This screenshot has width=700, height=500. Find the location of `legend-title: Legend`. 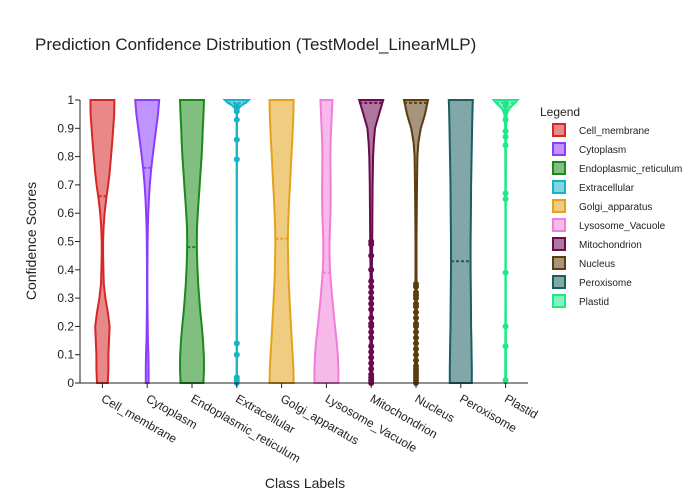

legend-title: Legend is located at coordinates (560, 112).